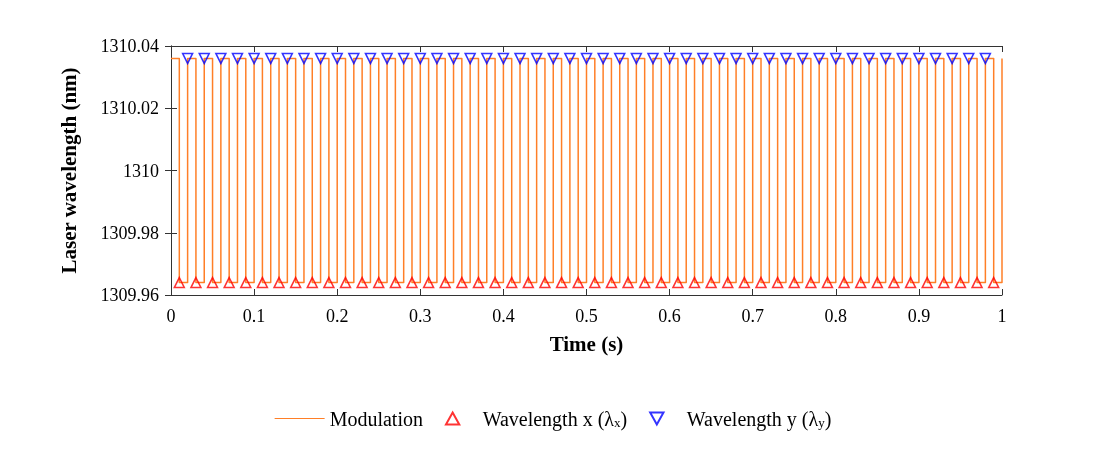  What do you see at coordinates (376, 418) in the screenshot?
I see `legend-label: Modulation` at bounding box center [376, 418].